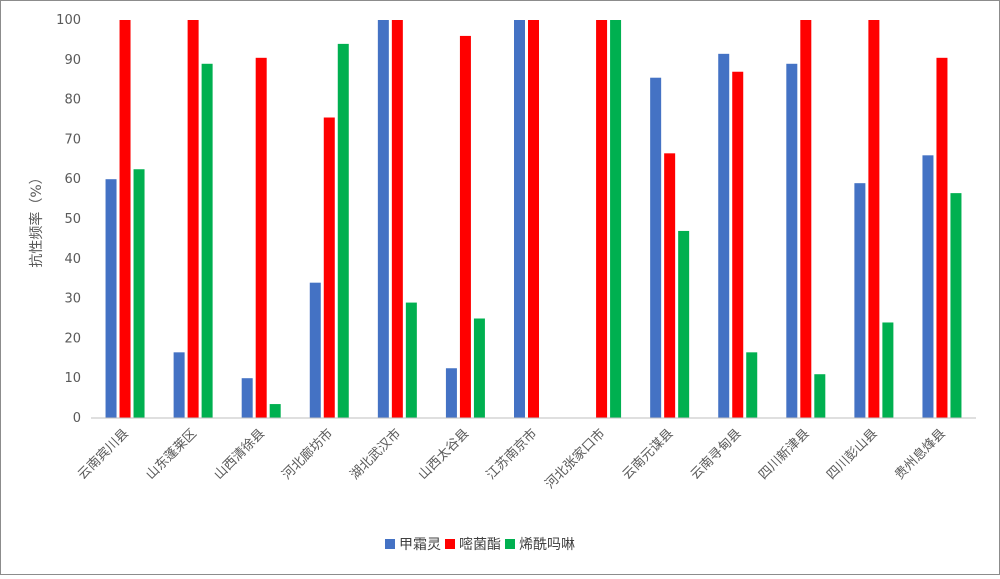 The height and width of the screenshot is (579, 1000). Describe the element at coordinates (171, 454) in the screenshot. I see `x-tick-label: 山东蓬莱区` at that location.